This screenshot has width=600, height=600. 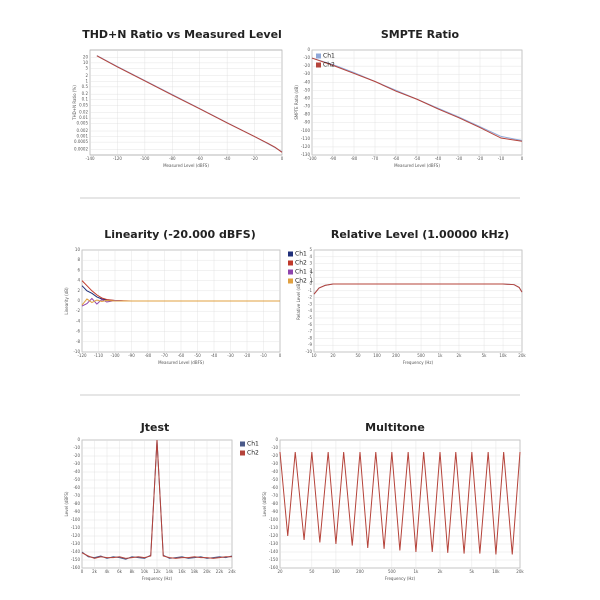 I want to click on x-axis-label: Measured Level (dBFS), so click(x=181, y=362).